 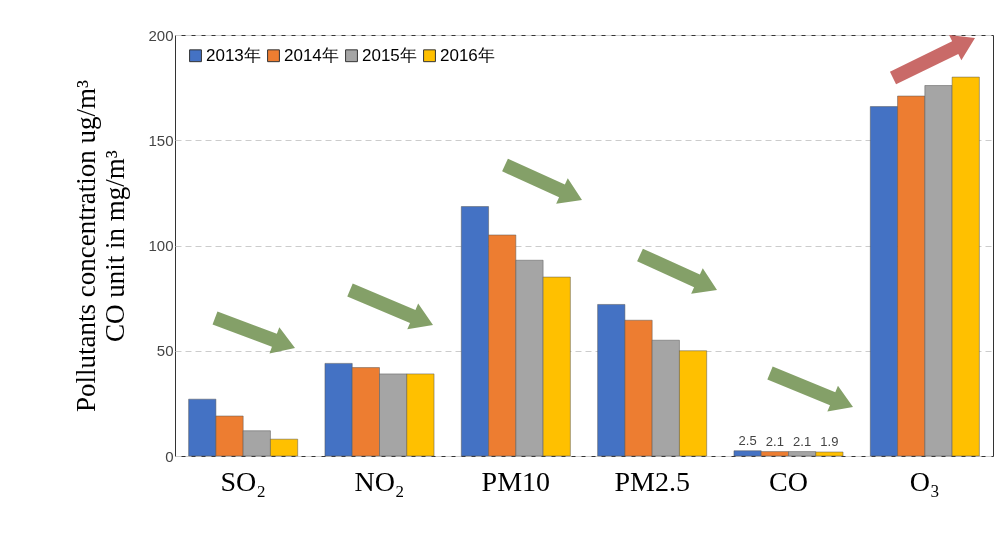 I want to click on y-tick-label: 200, so click(x=161, y=35).